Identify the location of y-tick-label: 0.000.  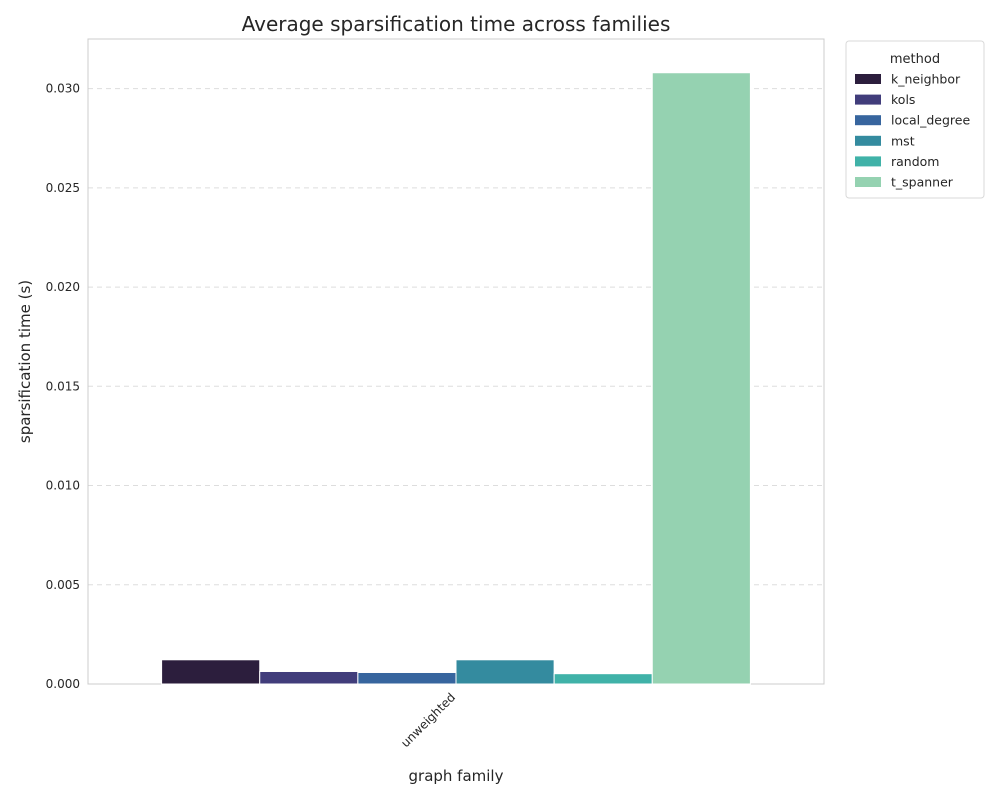
(63, 684).